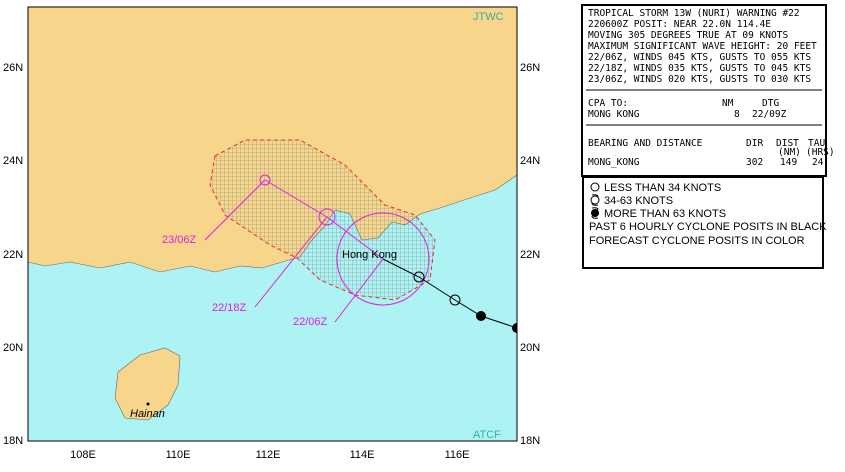  I want to click on warning-line: MAXIMUM SIGNIFICANT WAVE HEIGHT: 20 FEET, so click(702, 46).